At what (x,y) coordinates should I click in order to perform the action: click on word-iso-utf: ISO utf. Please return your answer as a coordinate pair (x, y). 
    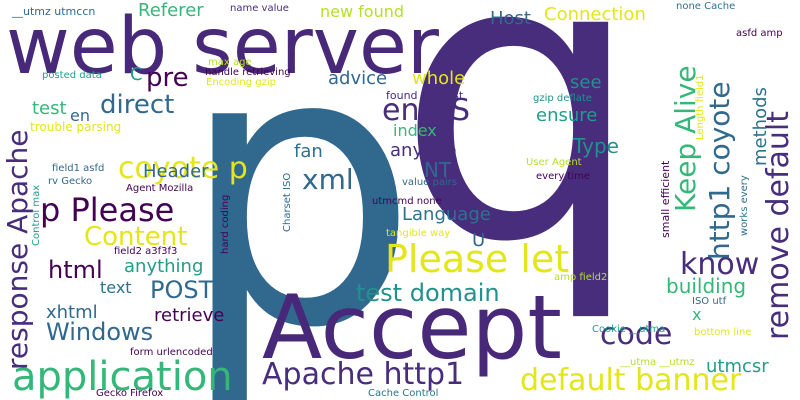
    Looking at the image, I should click on (709, 301).